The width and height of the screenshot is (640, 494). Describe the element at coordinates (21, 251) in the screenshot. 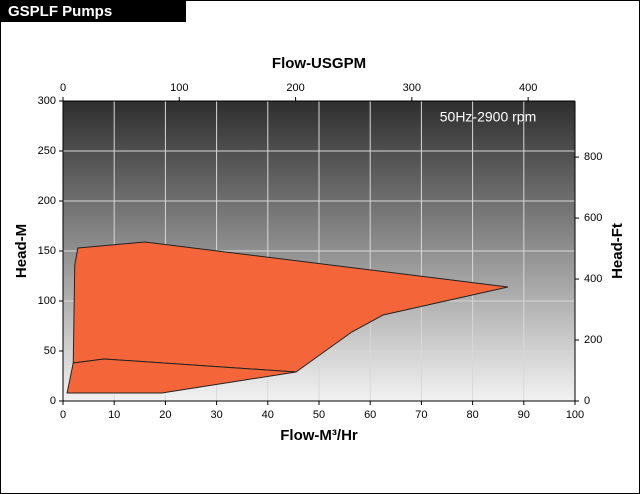

I see `y-axis-title: Head-M` at that location.